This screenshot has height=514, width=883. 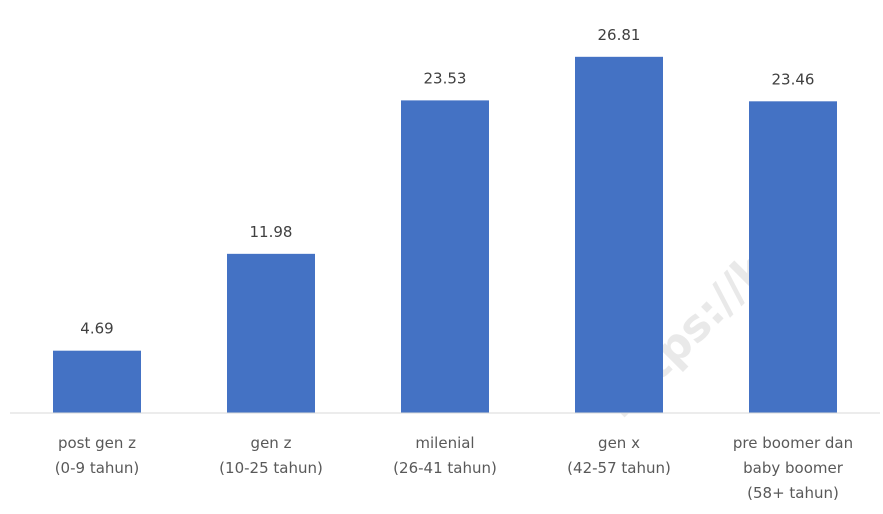 What do you see at coordinates (445, 78) in the screenshot?
I see `bar-value-label: 23.53` at bounding box center [445, 78].